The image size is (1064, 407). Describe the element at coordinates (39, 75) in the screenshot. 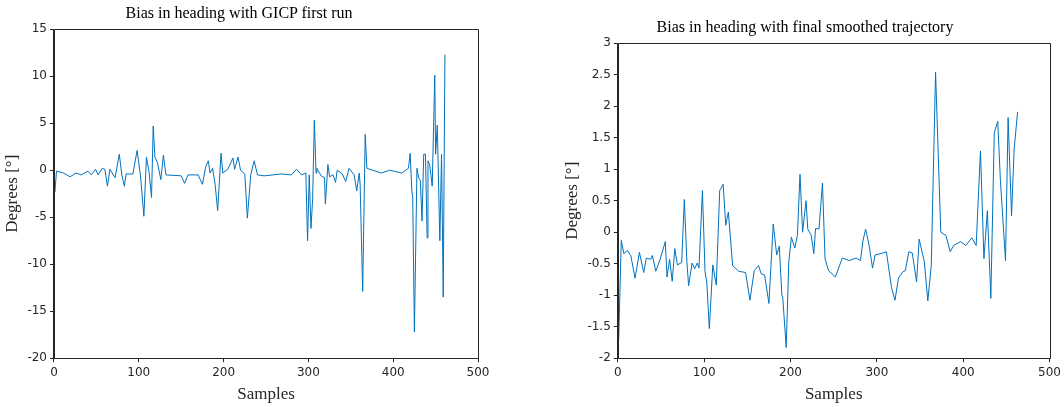

I see `y-tick-label: 10` at that location.